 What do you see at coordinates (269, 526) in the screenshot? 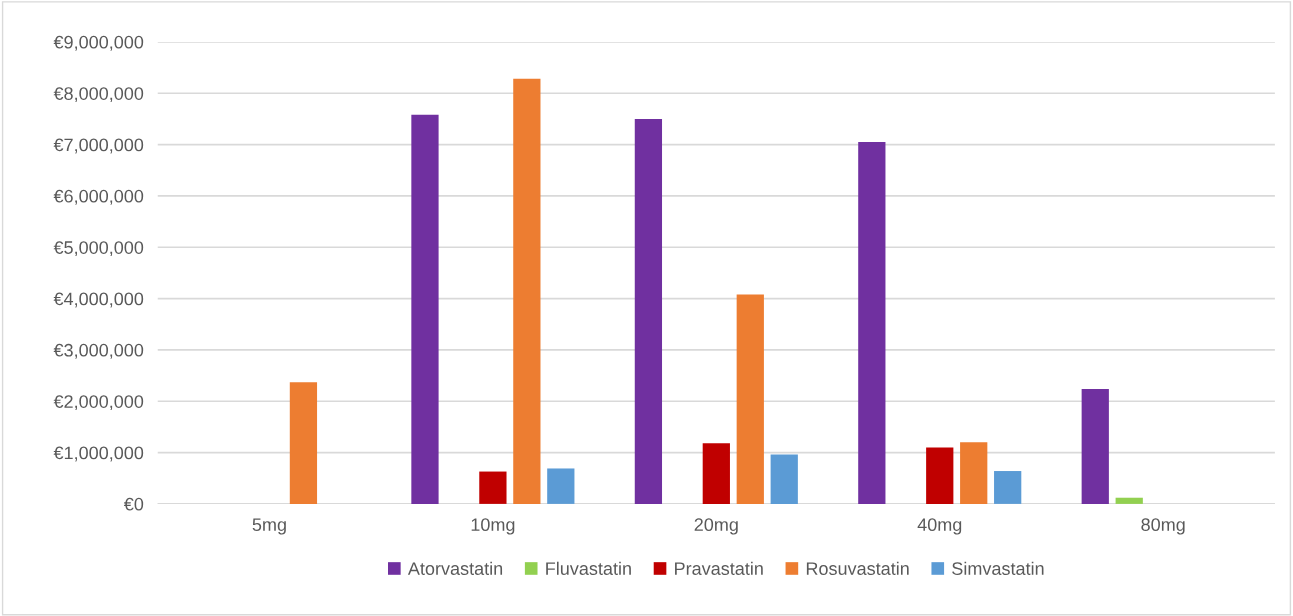
I see `x-tick-label: 5mg` at bounding box center [269, 526].